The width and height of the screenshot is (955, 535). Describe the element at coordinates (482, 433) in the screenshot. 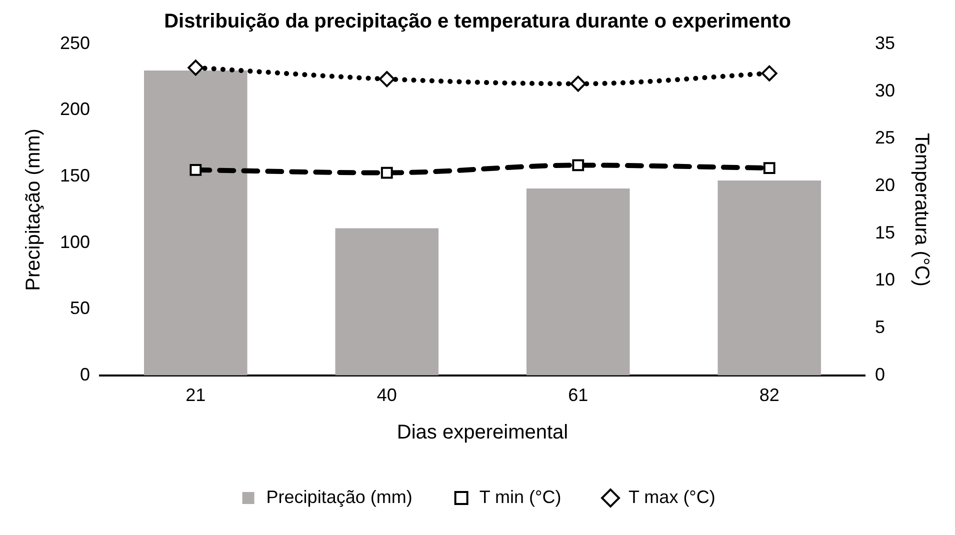

I see `x-axis-title: Dias expereimental` at that location.